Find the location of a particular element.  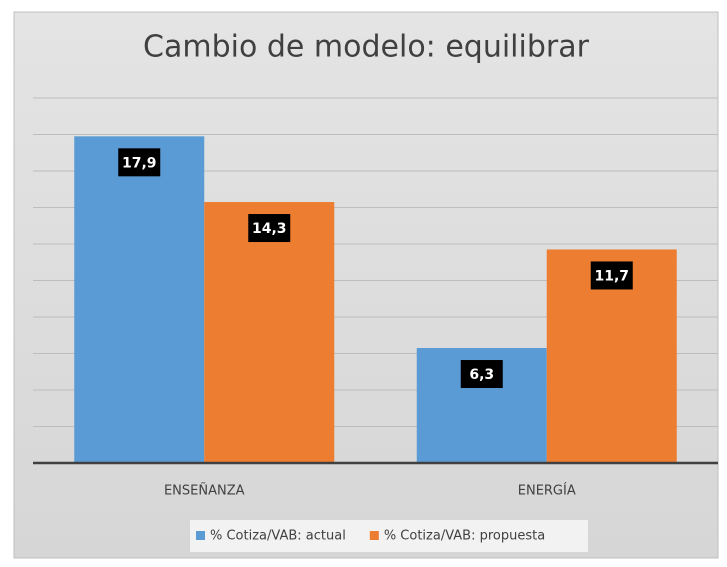

x-tick-label: ENSEÑANZA is located at coordinates (204, 491).